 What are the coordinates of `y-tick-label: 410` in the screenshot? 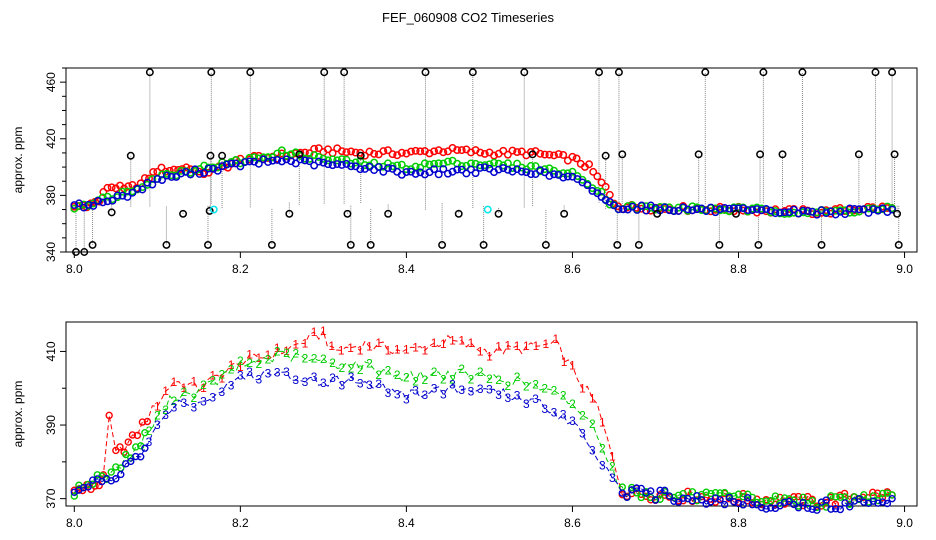 It's located at (51, 351).